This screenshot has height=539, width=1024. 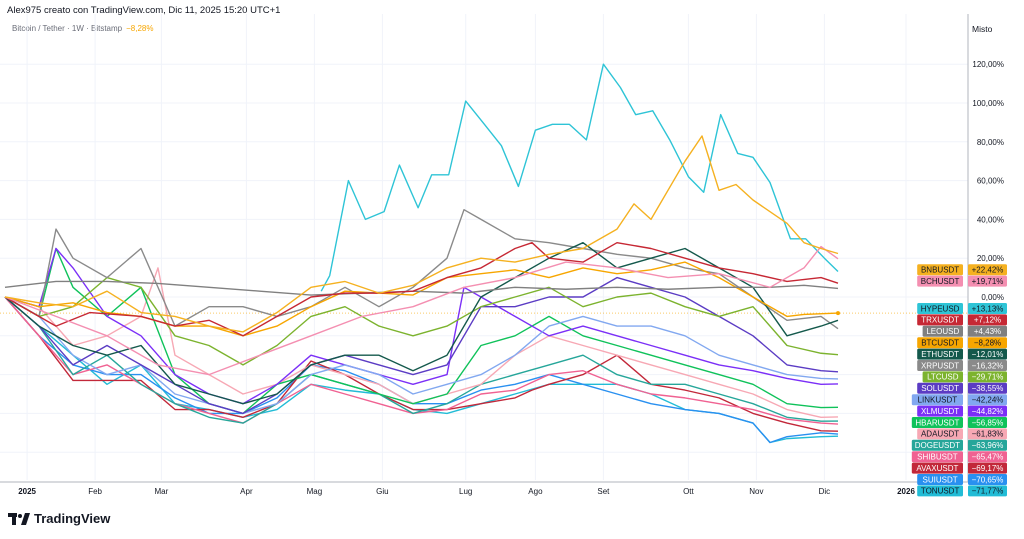 What do you see at coordinates (982, 29) in the screenshot?
I see `price-scale-mode: Misto` at bounding box center [982, 29].